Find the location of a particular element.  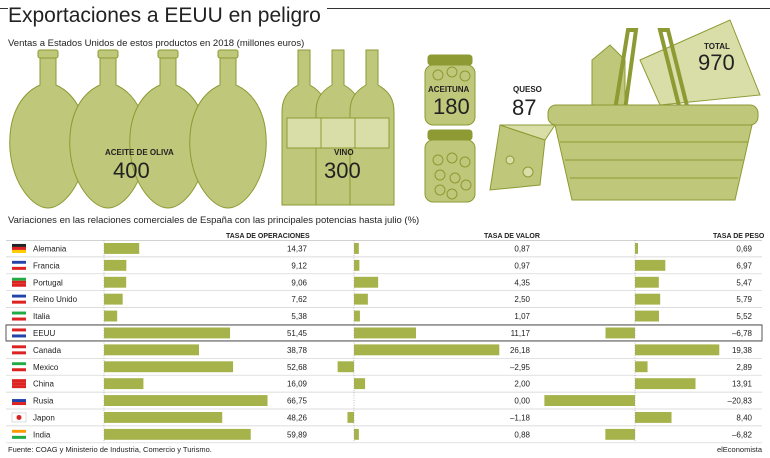

data-label: 1,07 is located at coordinates (522, 316).